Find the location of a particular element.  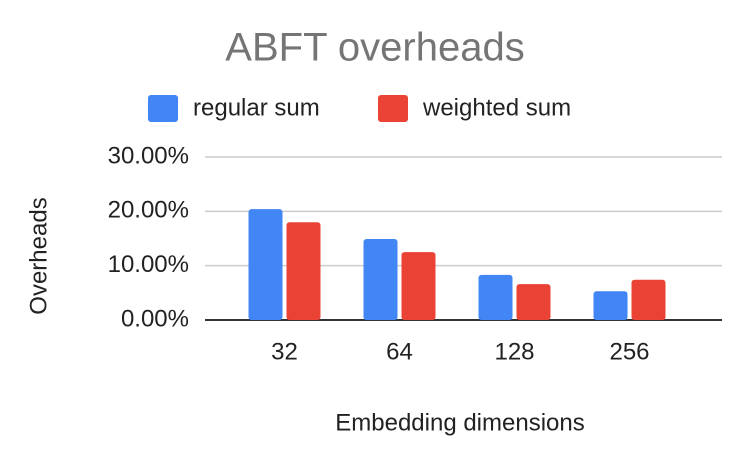

x-tick-label: 256 is located at coordinates (629, 351).